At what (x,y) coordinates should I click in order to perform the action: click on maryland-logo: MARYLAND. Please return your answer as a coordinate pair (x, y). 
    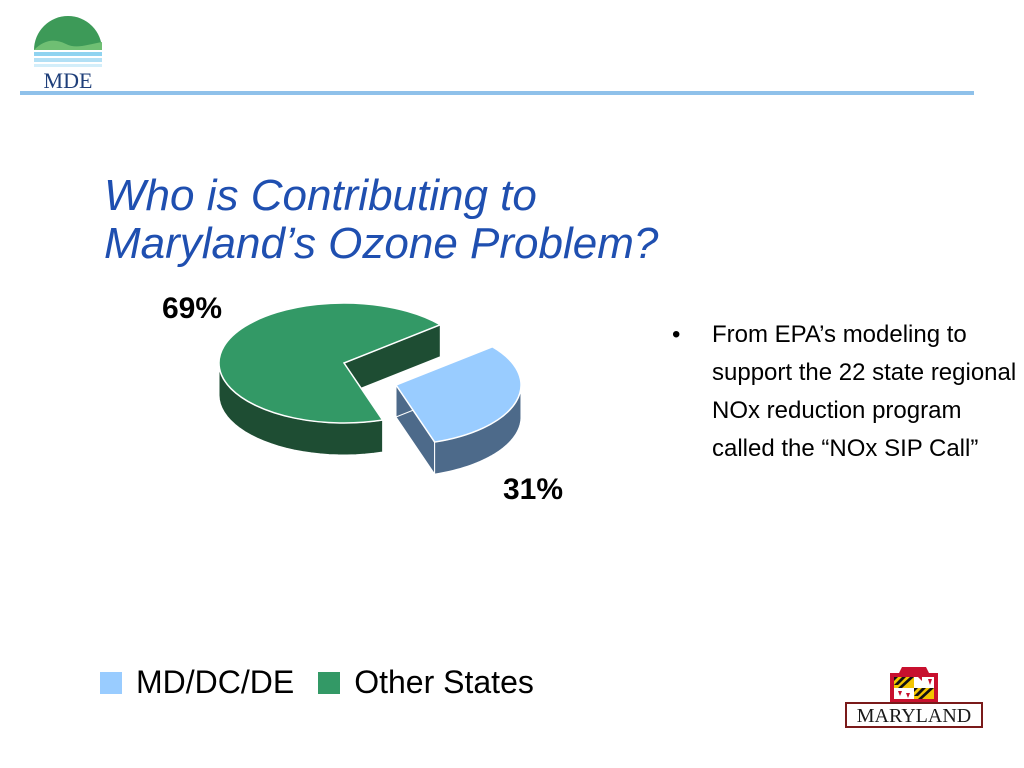
    Looking at the image, I should click on (914, 697).